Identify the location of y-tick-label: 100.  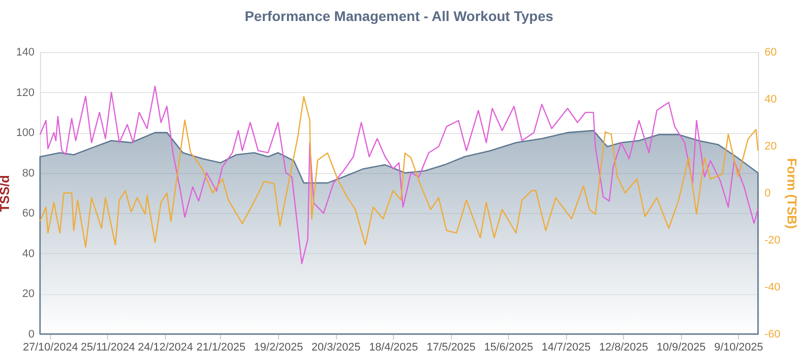
(25, 133).